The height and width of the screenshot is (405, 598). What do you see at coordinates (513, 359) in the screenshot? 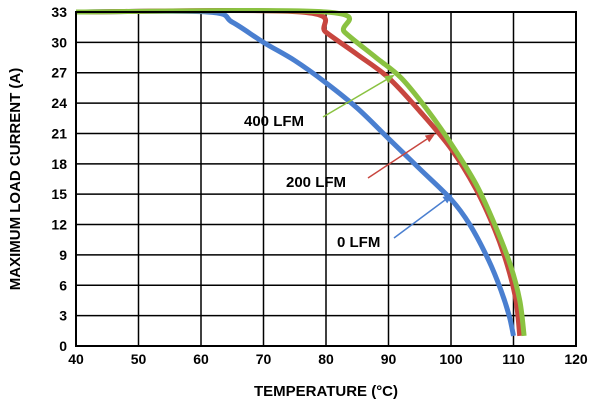
I see `x-tick-label: 110` at bounding box center [513, 359].